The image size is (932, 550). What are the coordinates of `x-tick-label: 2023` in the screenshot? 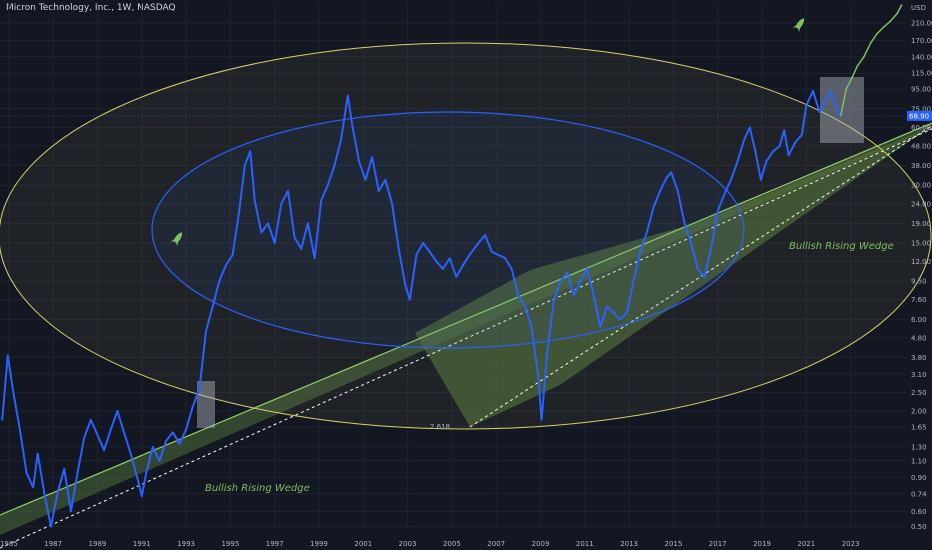 It's located at (851, 544).